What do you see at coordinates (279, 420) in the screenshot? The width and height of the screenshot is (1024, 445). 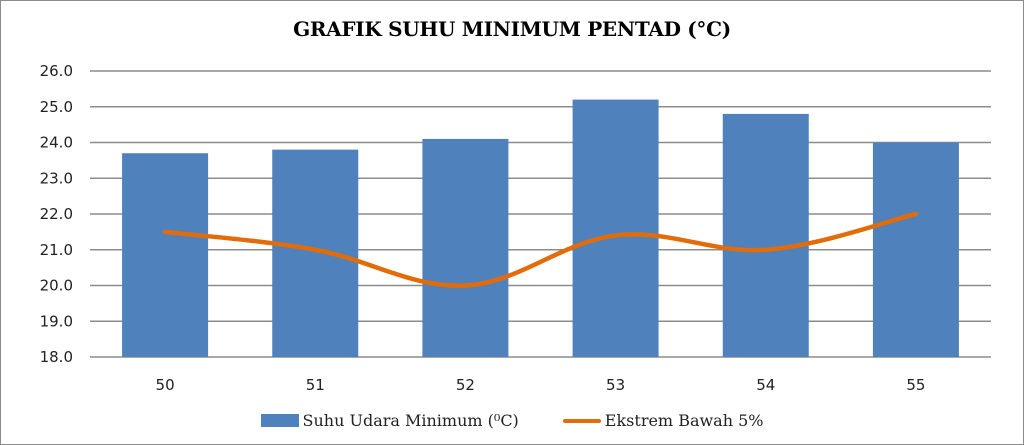 I see `legend-bar-swatch` at bounding box center [279, 420].